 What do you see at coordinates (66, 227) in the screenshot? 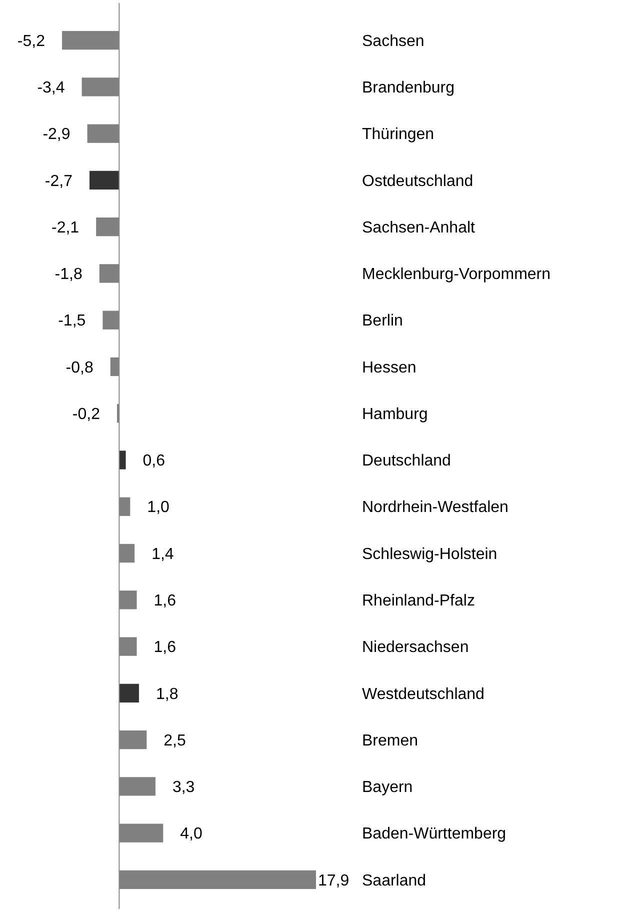
I see `data-label: -2,1` at bounding box center [66, 227].